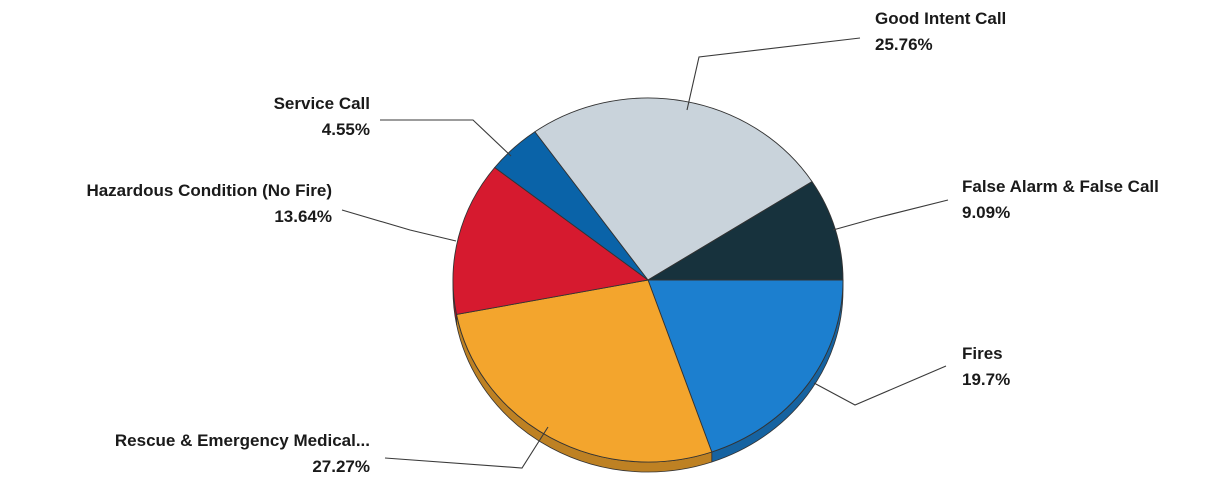 Image resolution: width=1225 pixels, height=481 pixels. I want to click on leader-line-good-intent-call, so click(773, 74).